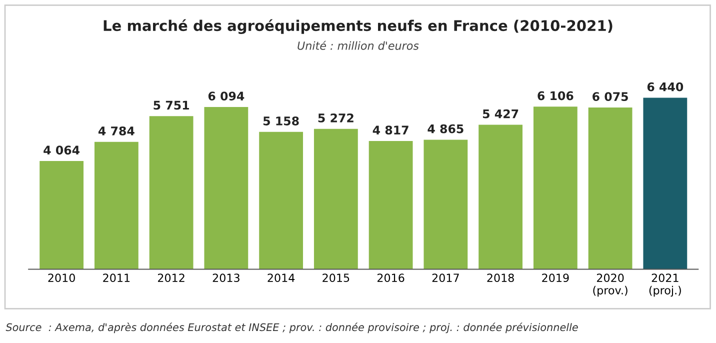 The height and width of the screenshot is (343, 716). What do you see at coordinates (445, 278) in the screenshot?
I see `x-tick-label: 2017` at bounding box center [445, 278].